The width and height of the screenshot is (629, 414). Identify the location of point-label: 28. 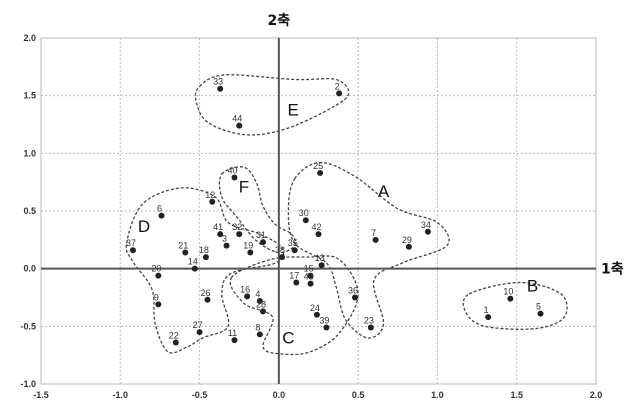
(261, 304).